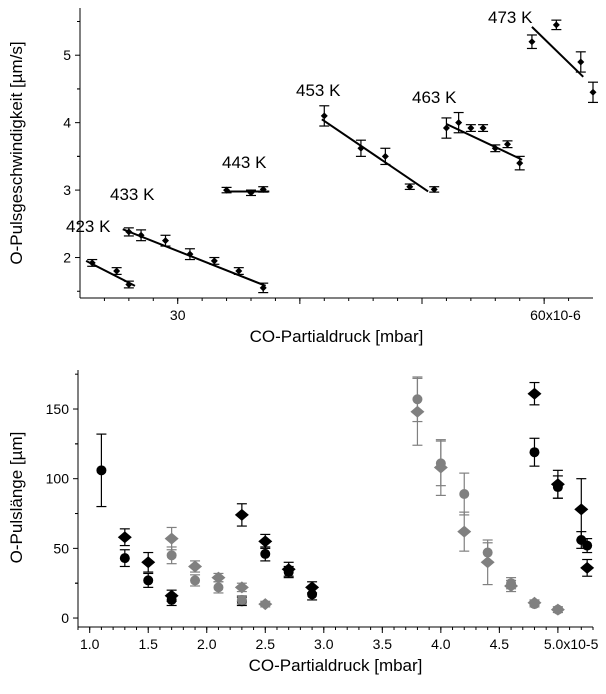  I want to click on y-axis-title: O-Pulslänge [µm], so click(16, 498).